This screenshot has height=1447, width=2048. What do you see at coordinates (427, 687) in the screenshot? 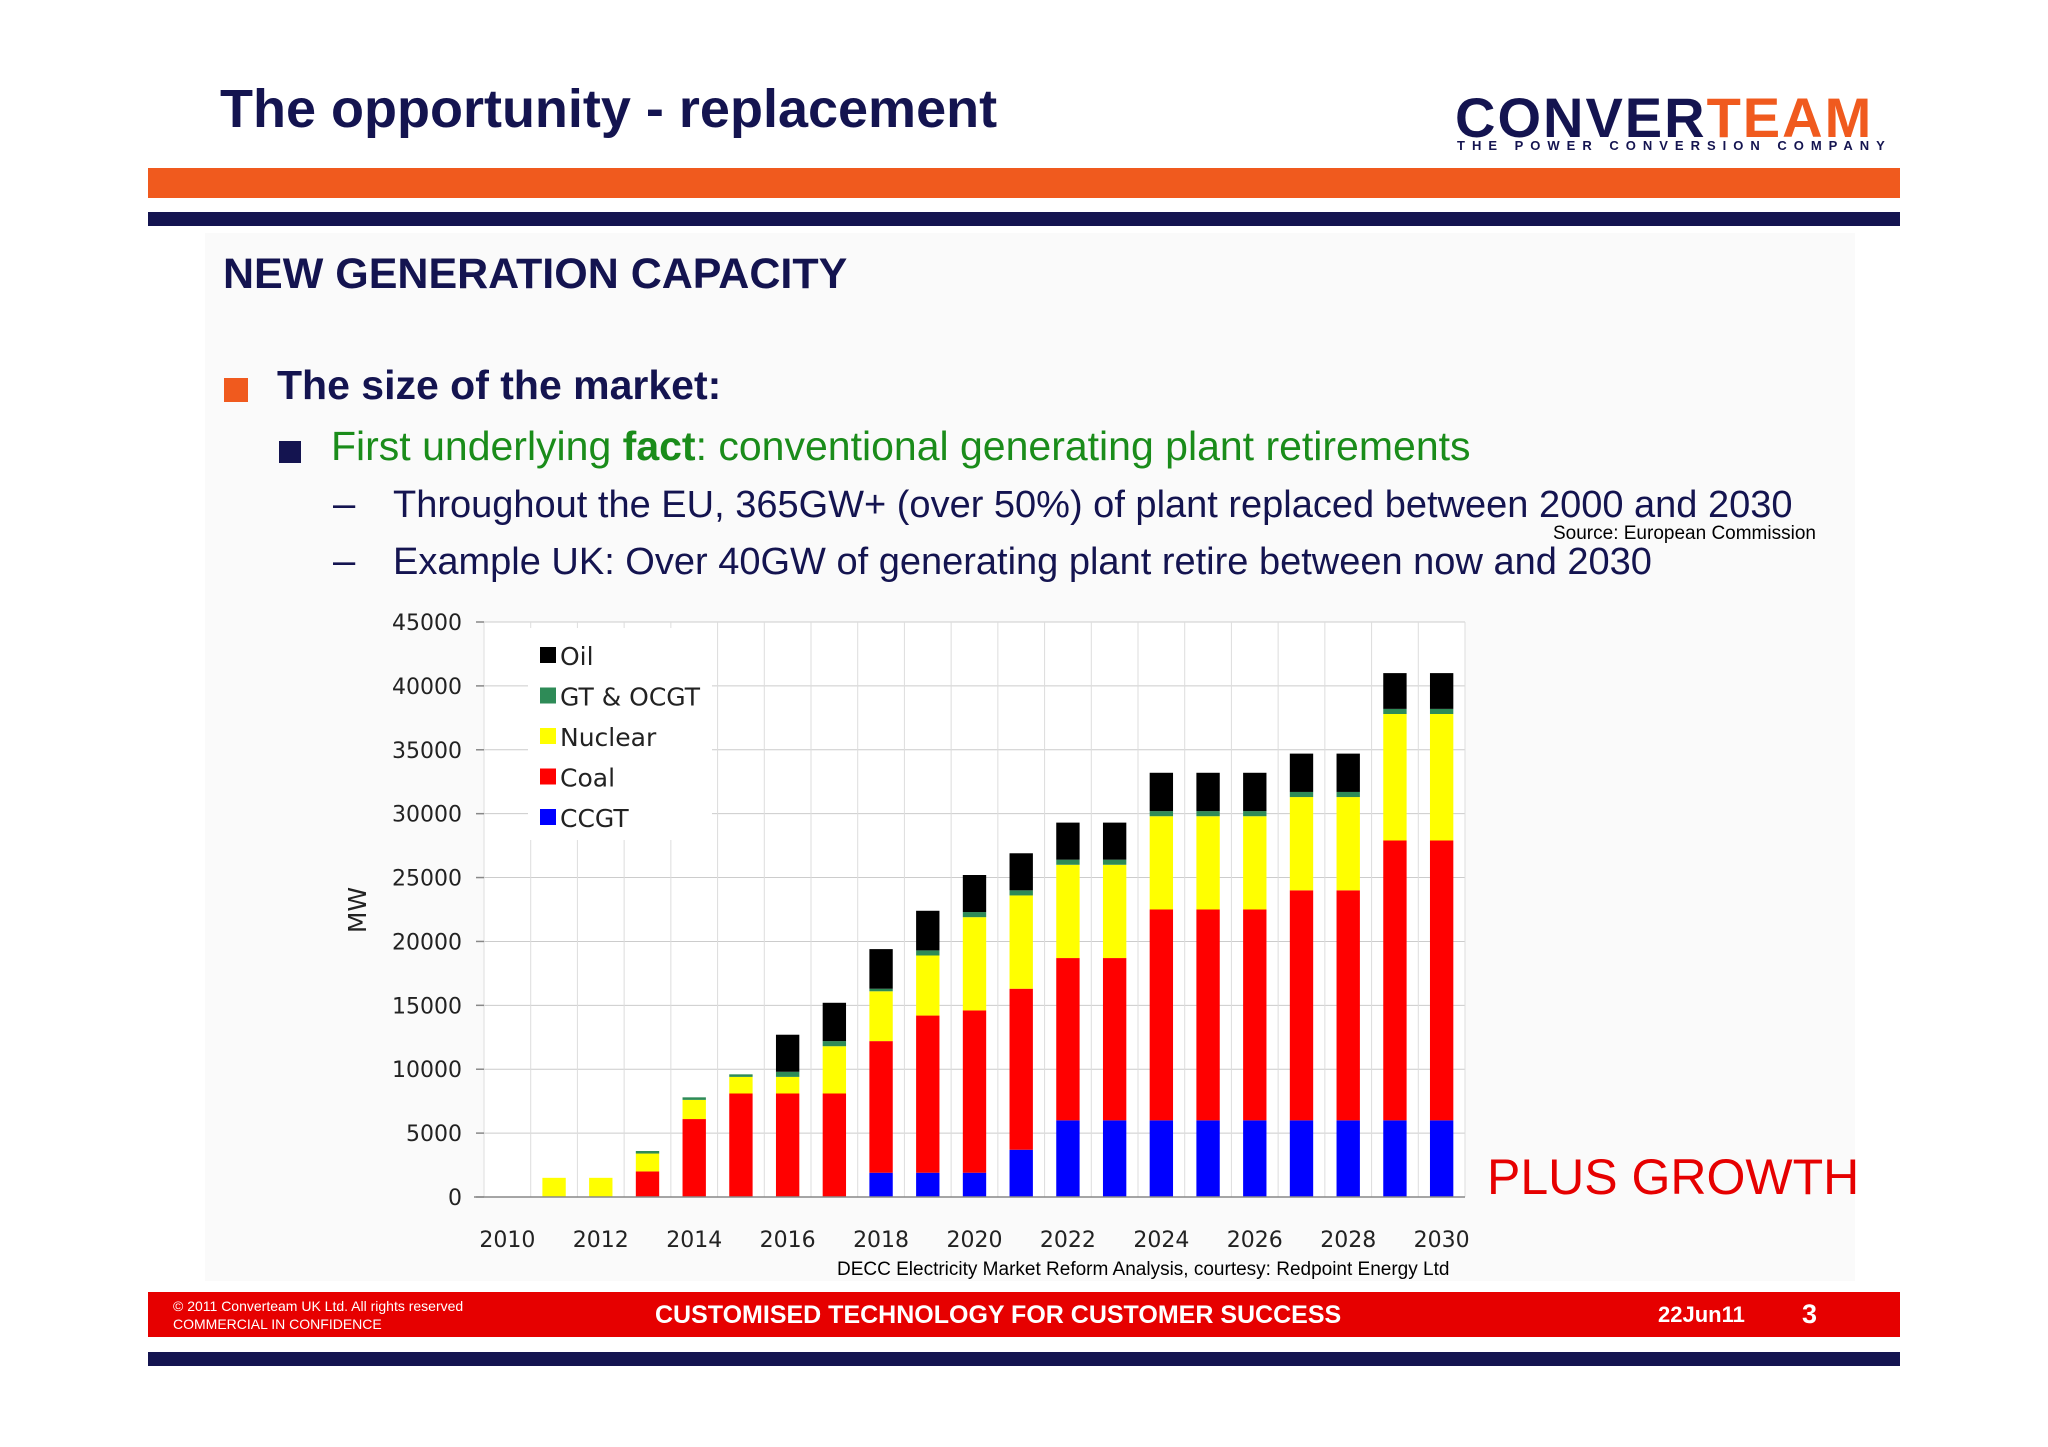
I see `y-tick-label: 40000` at bounding box center [427, 687].